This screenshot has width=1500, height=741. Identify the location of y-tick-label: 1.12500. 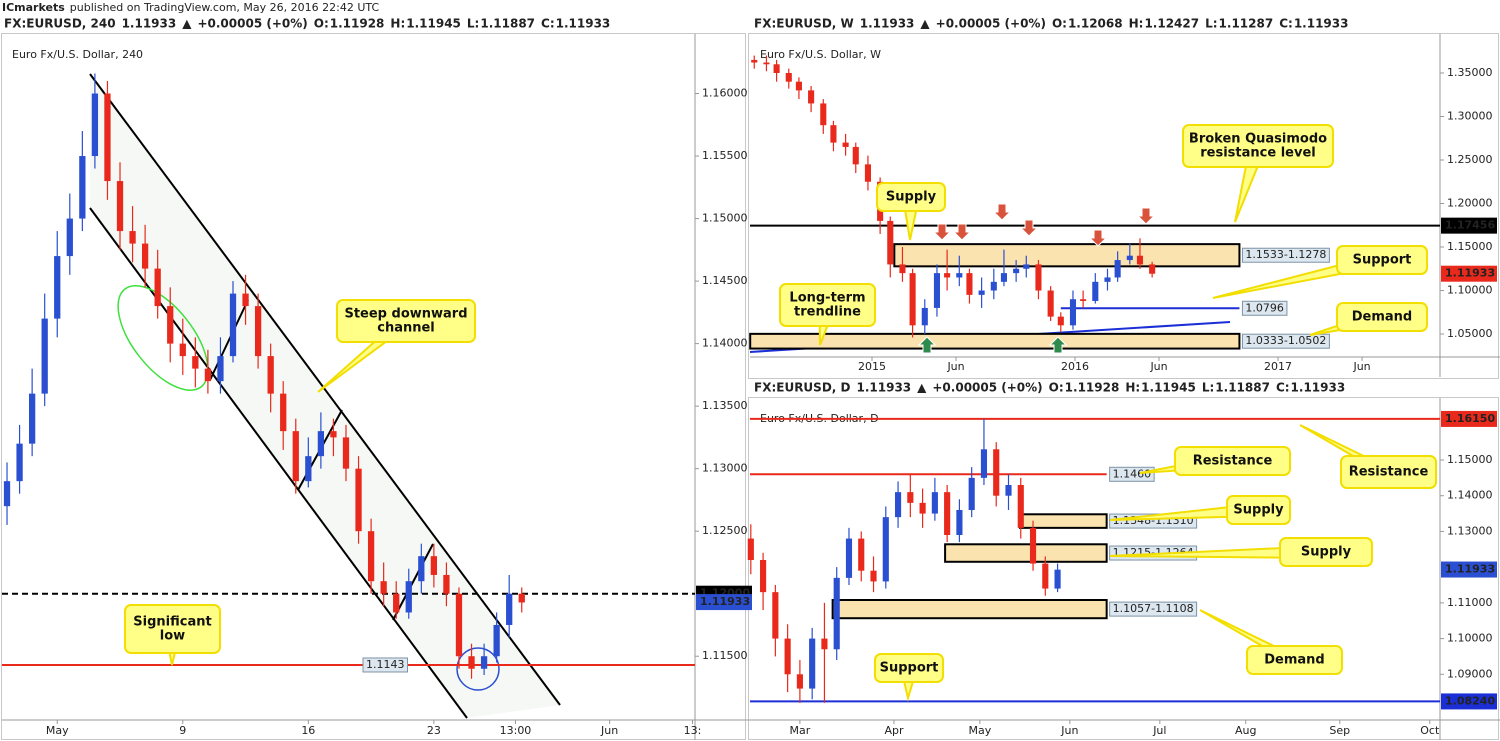
(725, 530).